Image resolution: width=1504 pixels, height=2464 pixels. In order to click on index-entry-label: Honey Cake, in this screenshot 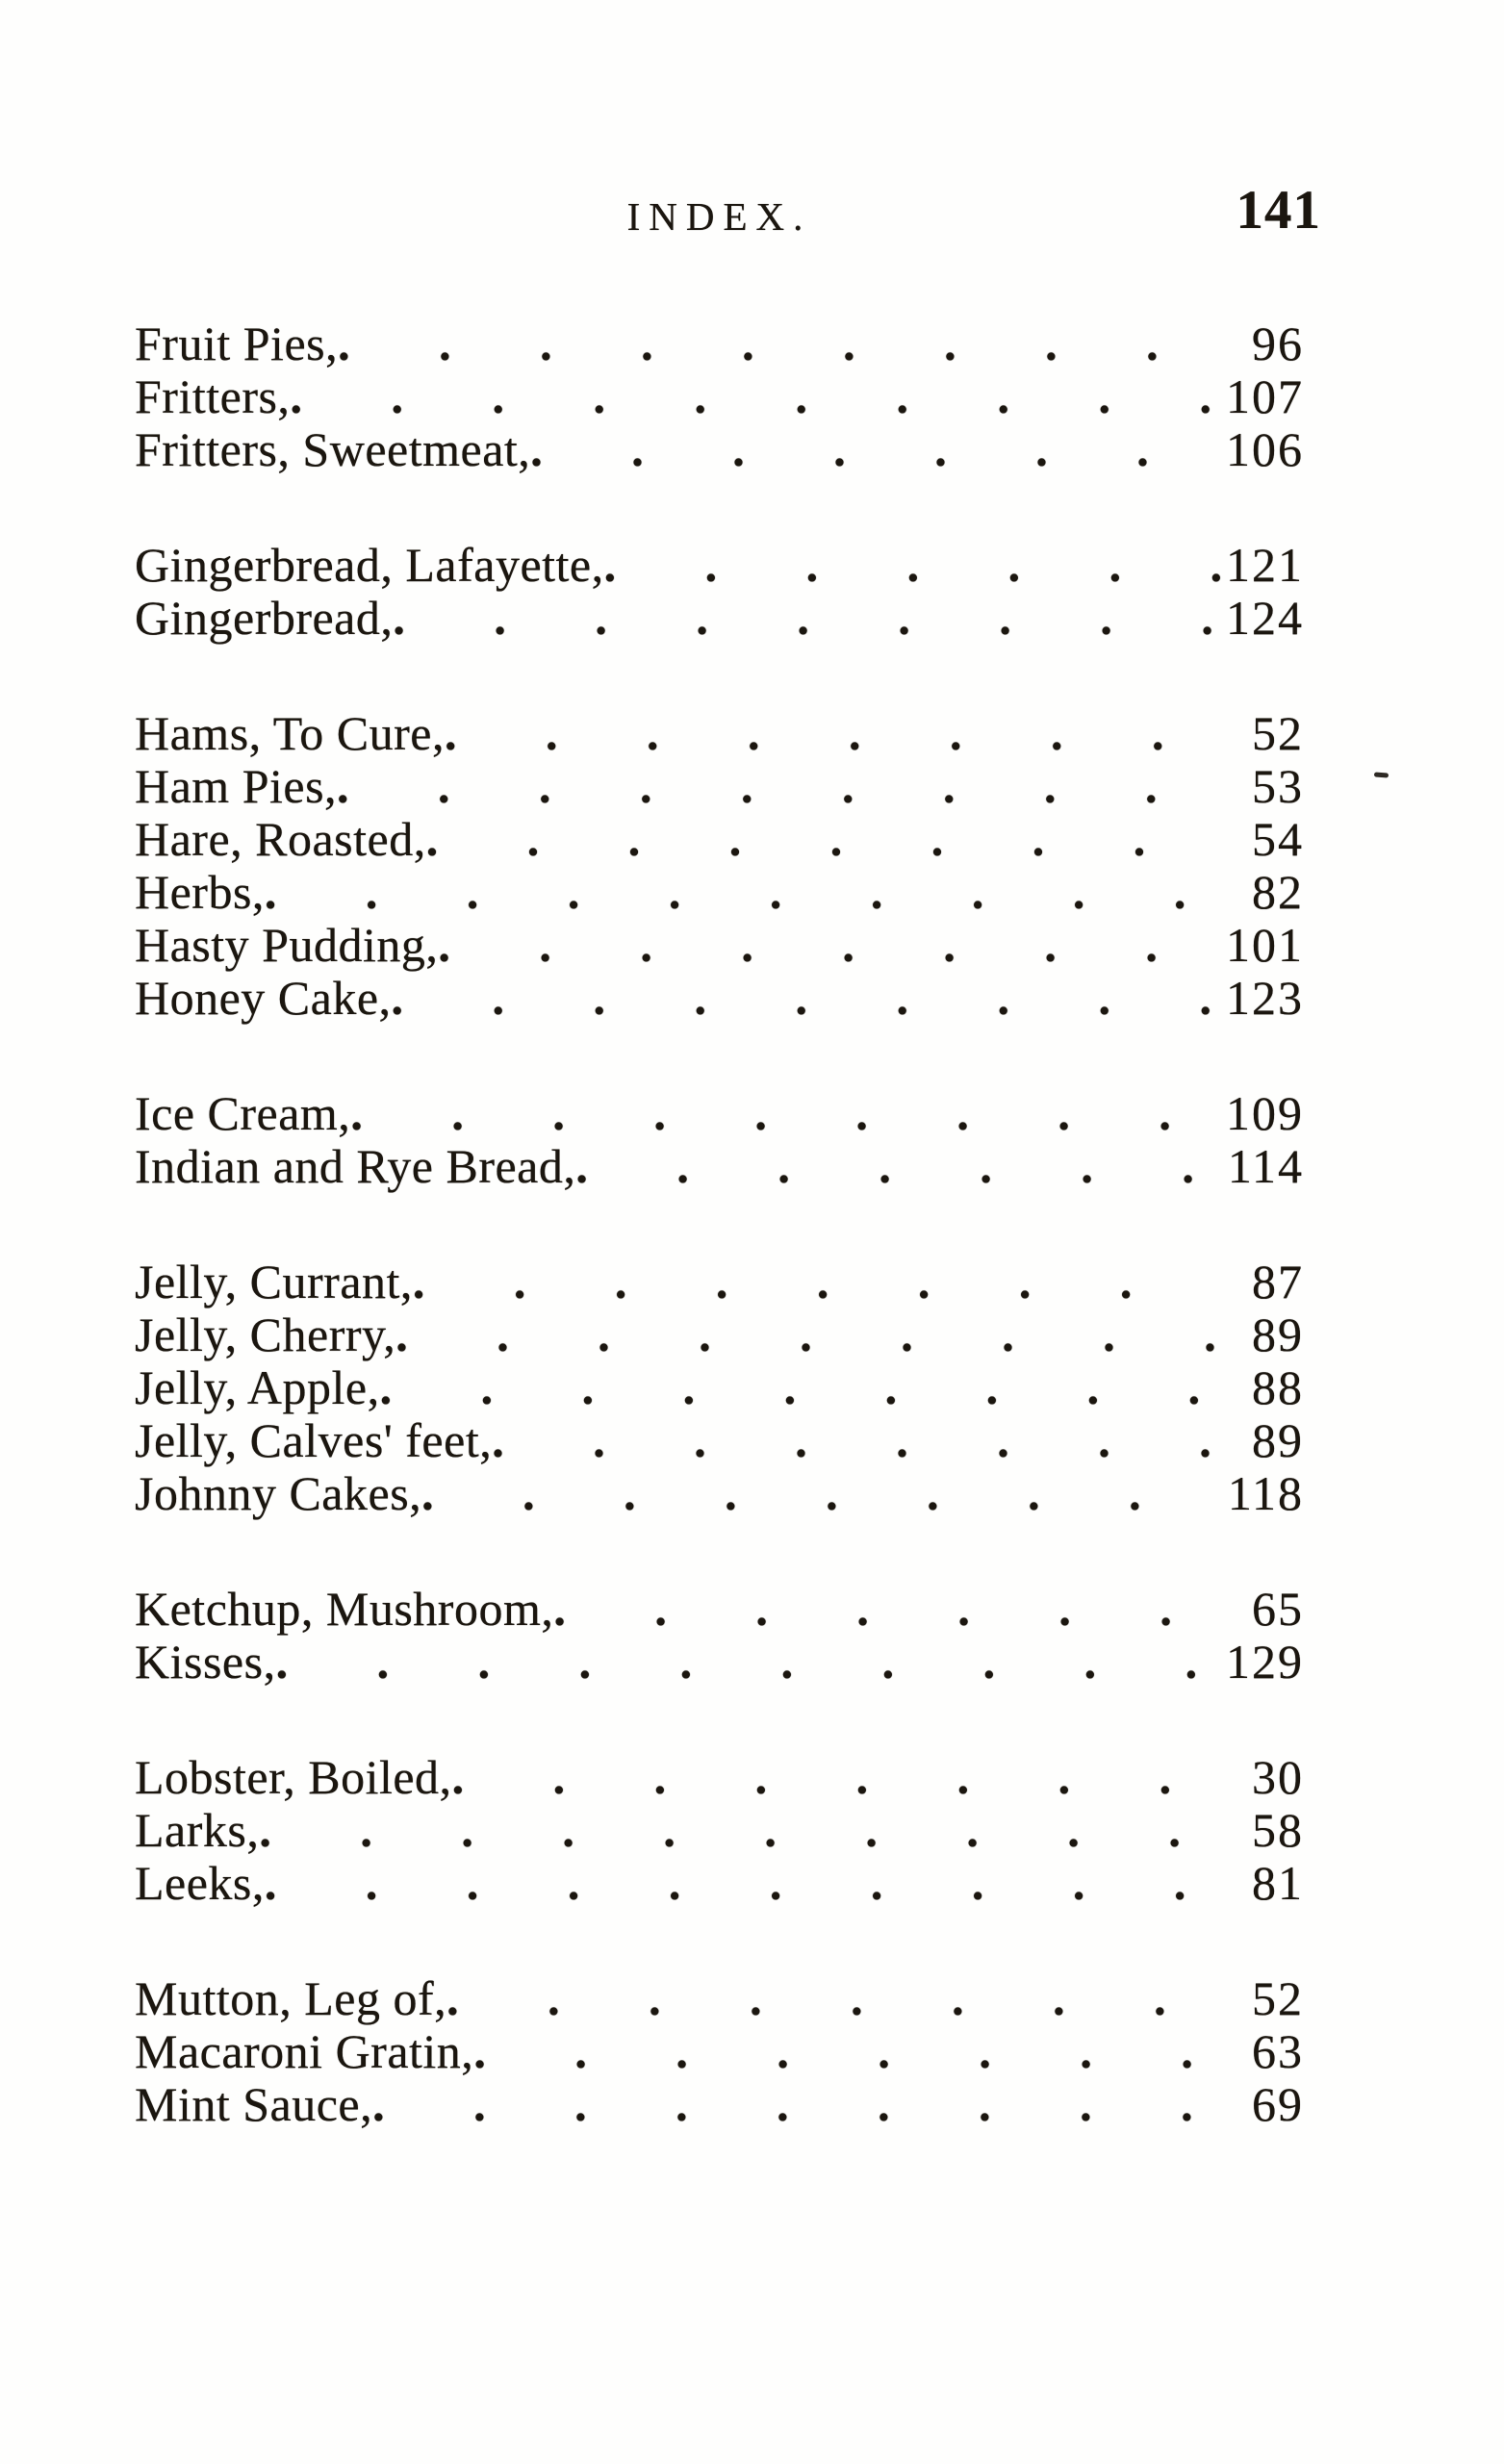, I will do `click(263, 998)`.